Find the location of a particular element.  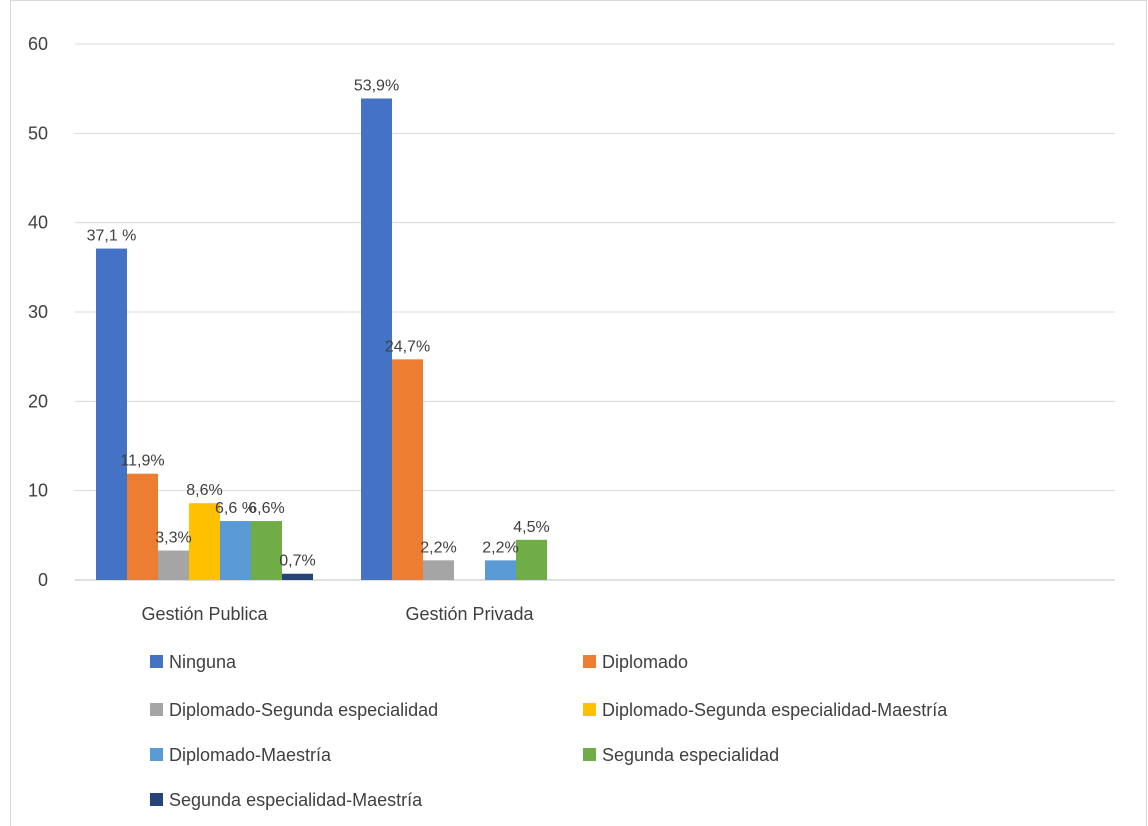

y-tick-label: 10 is located at coordinates (38, 491).